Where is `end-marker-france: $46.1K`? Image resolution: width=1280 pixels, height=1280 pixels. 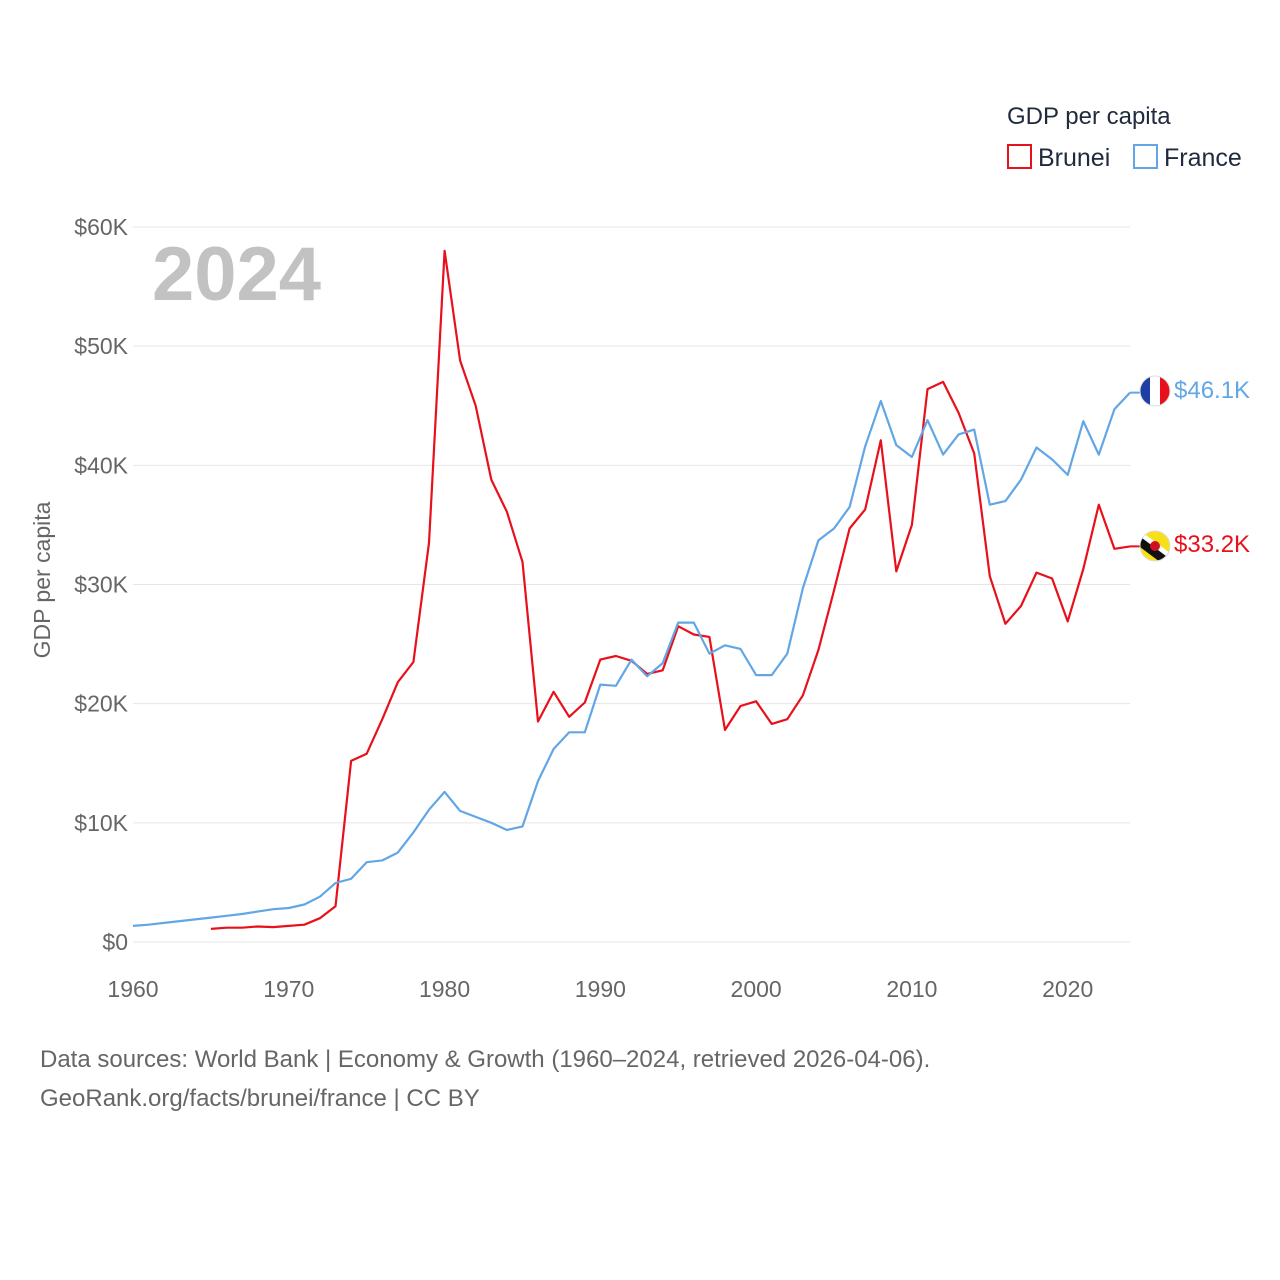
end-marker-france: $46.1K is located at coordinates (1194, 391).